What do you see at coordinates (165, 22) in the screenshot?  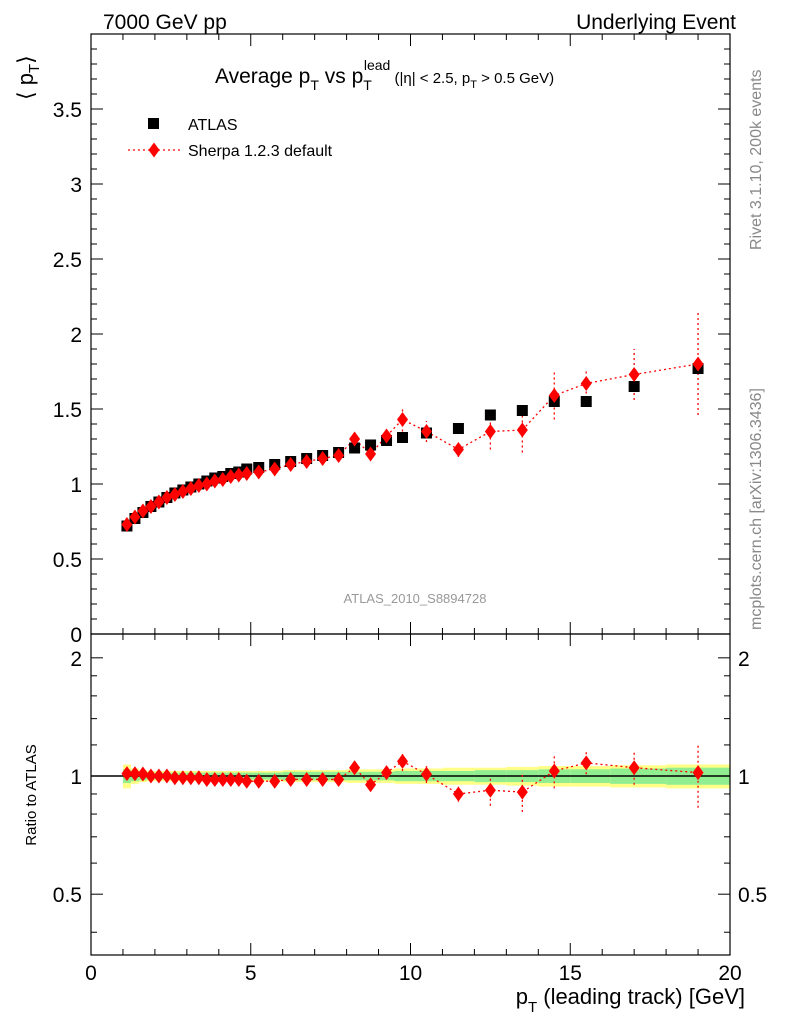 I see `header-left: 7000 GeV pp` at bounding box center [165, 22].